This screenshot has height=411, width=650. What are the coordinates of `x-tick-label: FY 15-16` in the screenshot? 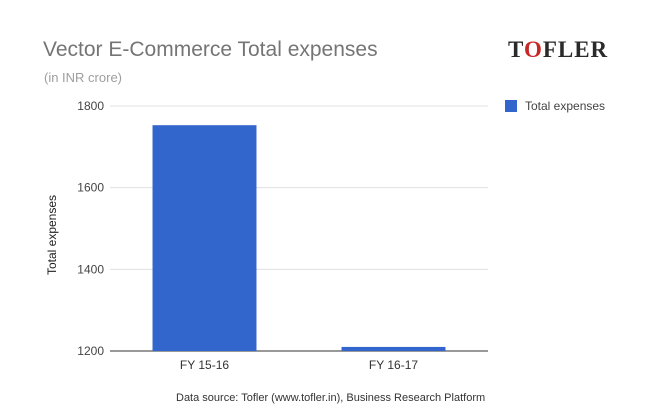 It's located at (204, 365).